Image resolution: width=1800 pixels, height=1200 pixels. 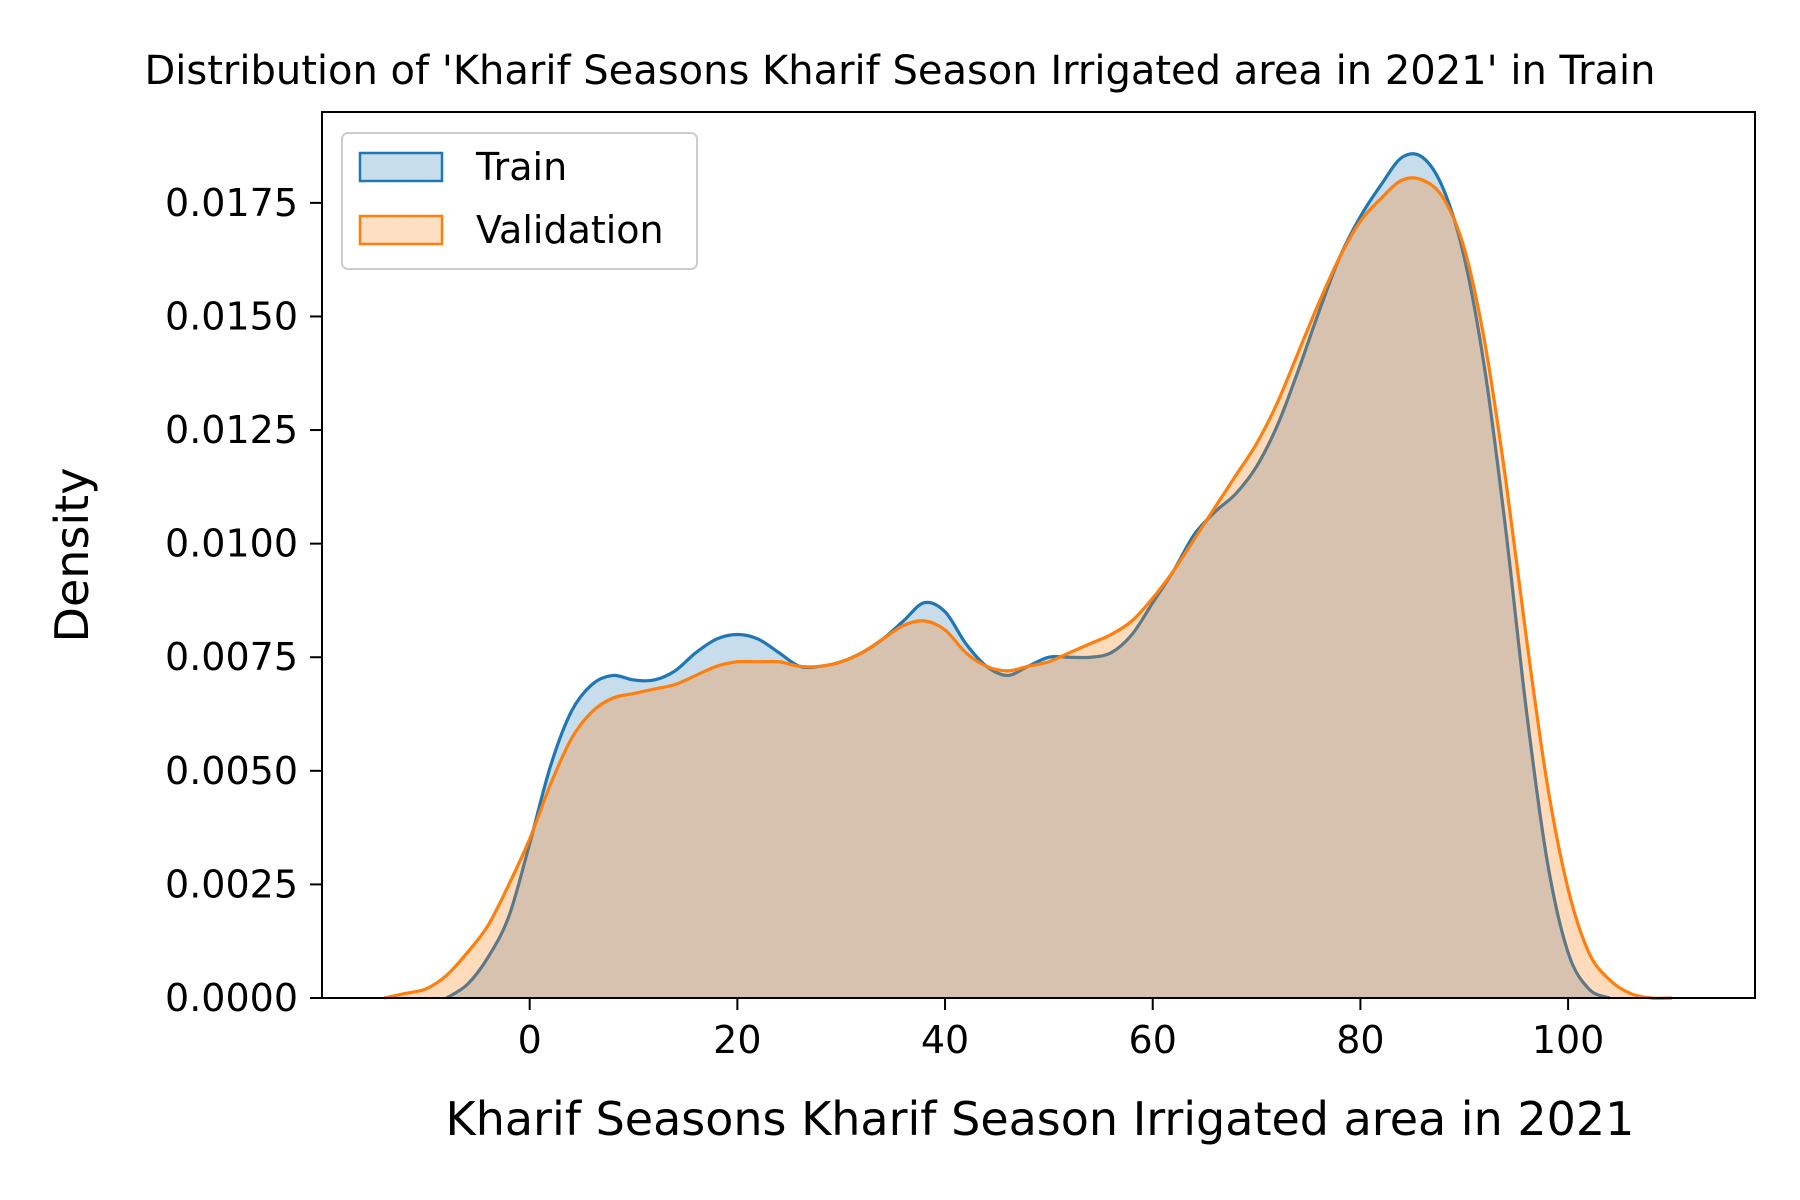 What do you see at coordinates (401, 230) in the screenshot?
I see `legend-swatch-validation` at bounding box center [401, 230].